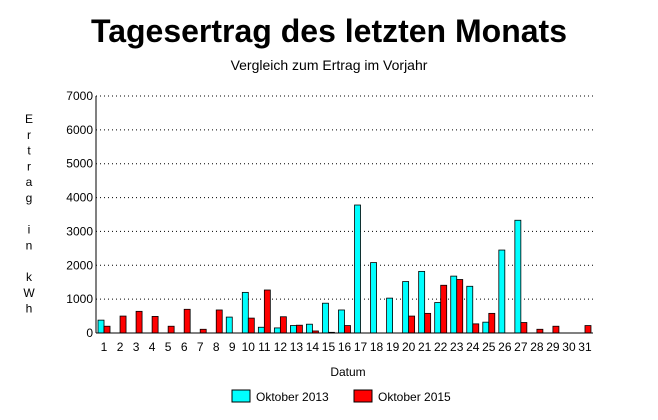 The image size is (658, 420). What do you see at coordinates (79, 214) in the screenshot?
I see `y-tick-labels: 0 1000 2000 3000 4000 5000 6000 7000` at bounding box center [79, 214].